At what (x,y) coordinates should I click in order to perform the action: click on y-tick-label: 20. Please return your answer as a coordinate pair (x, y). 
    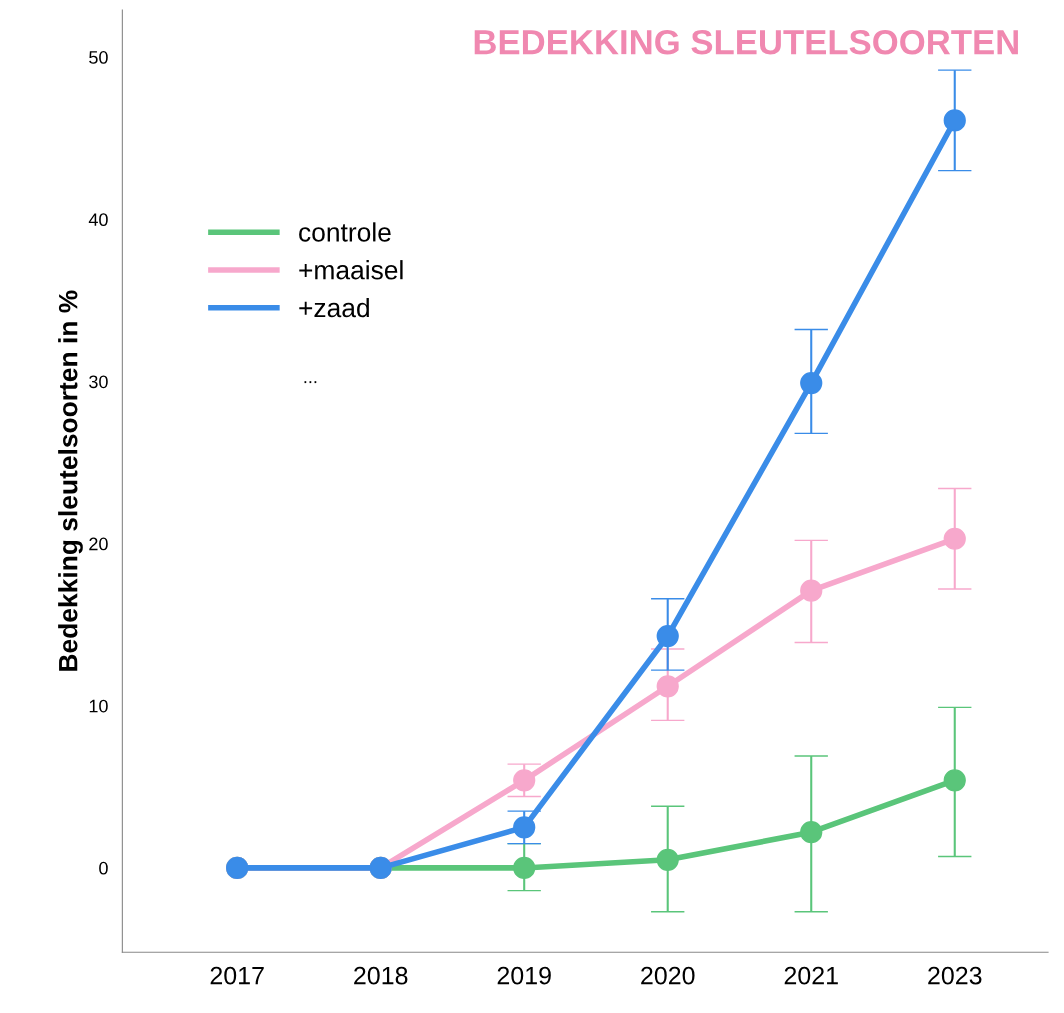
    Looking at the image, I should click on (98, 544).